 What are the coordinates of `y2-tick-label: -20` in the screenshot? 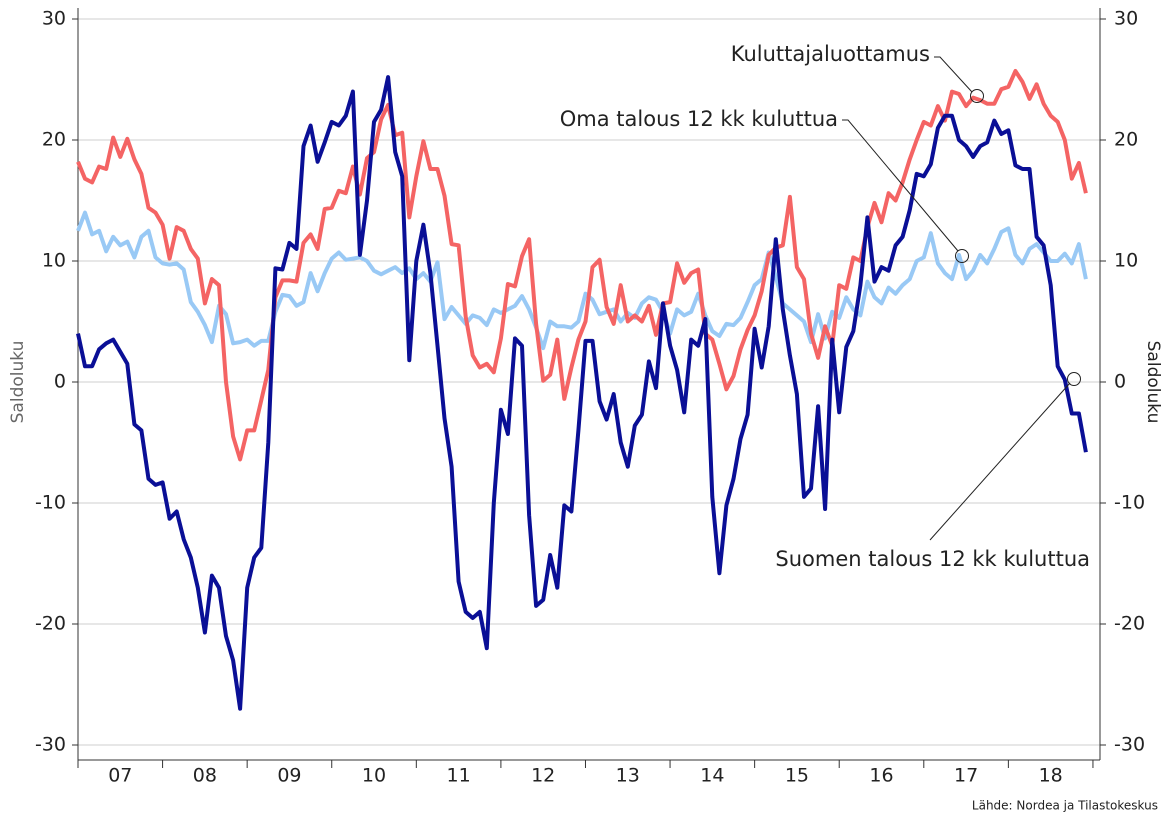 It's located at (1129, 624).